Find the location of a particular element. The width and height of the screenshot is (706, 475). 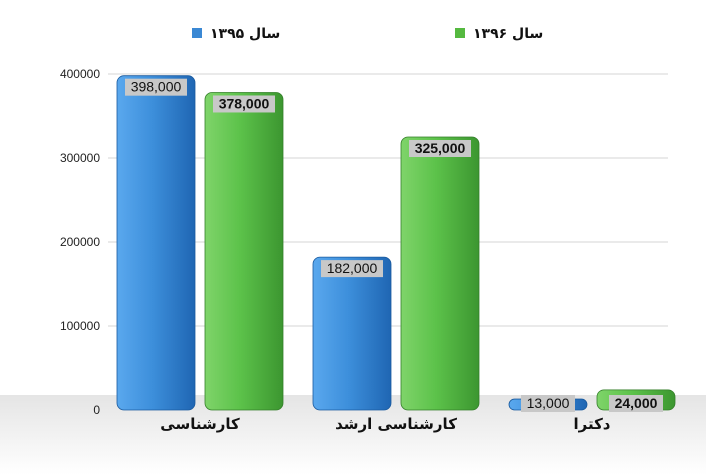

category-label: دکترا is located at coordinates (591, 424).